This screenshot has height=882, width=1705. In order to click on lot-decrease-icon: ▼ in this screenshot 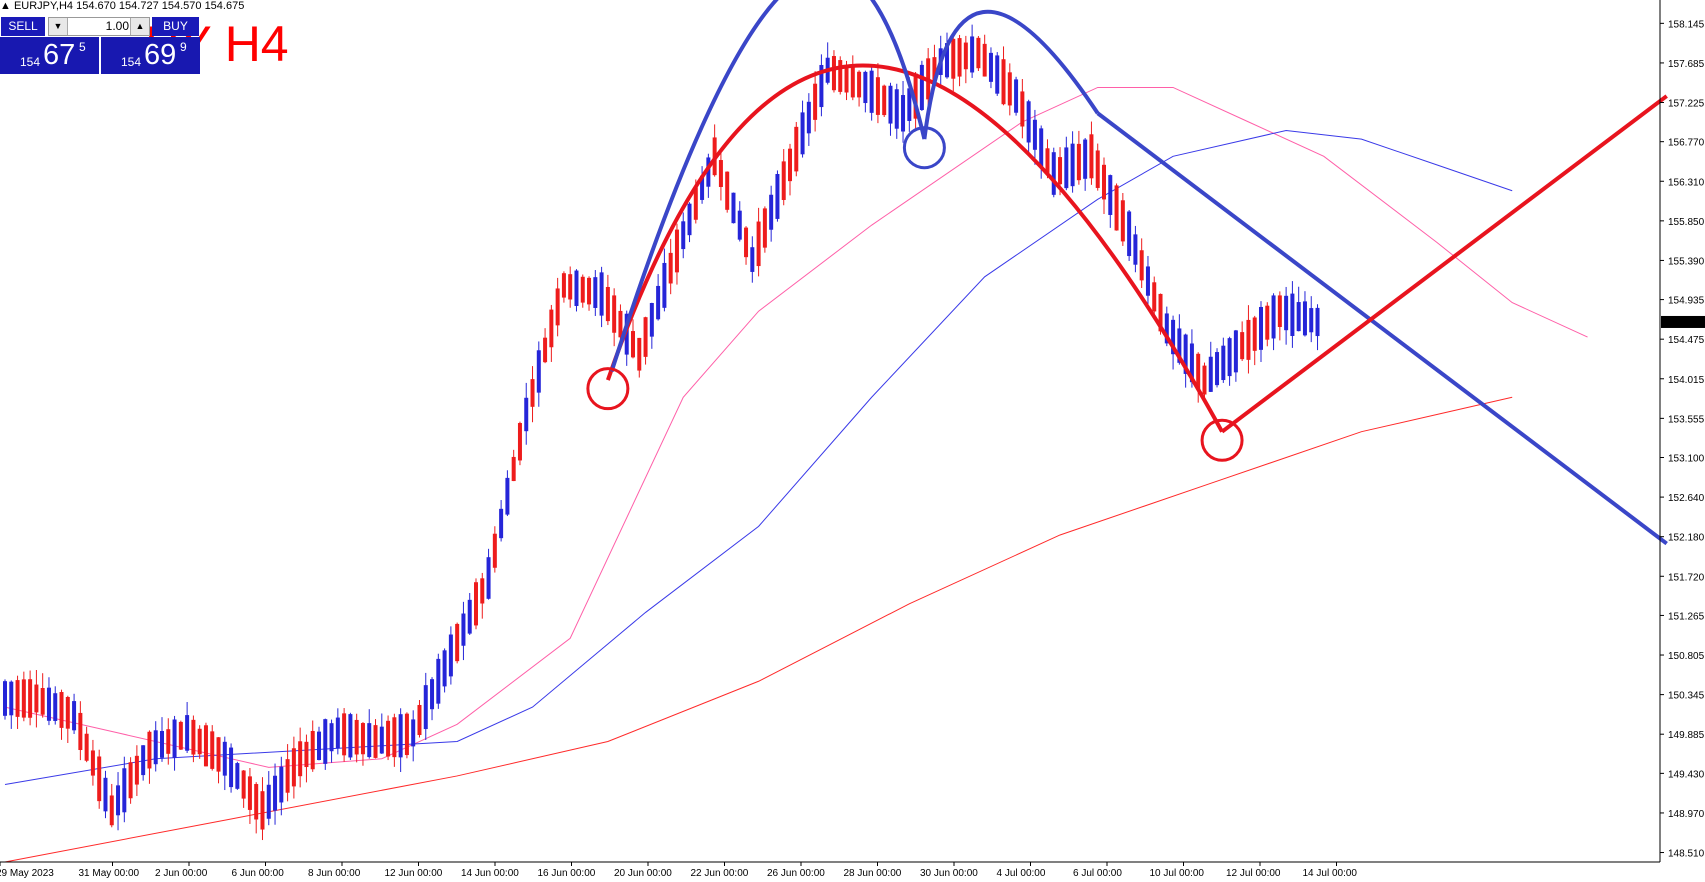, I will do `click(58, 26)`.